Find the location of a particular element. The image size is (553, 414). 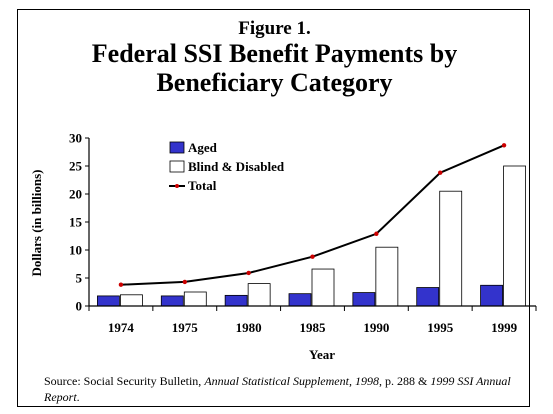

y-tick-label: 20 is located at coordinates (75, 194).